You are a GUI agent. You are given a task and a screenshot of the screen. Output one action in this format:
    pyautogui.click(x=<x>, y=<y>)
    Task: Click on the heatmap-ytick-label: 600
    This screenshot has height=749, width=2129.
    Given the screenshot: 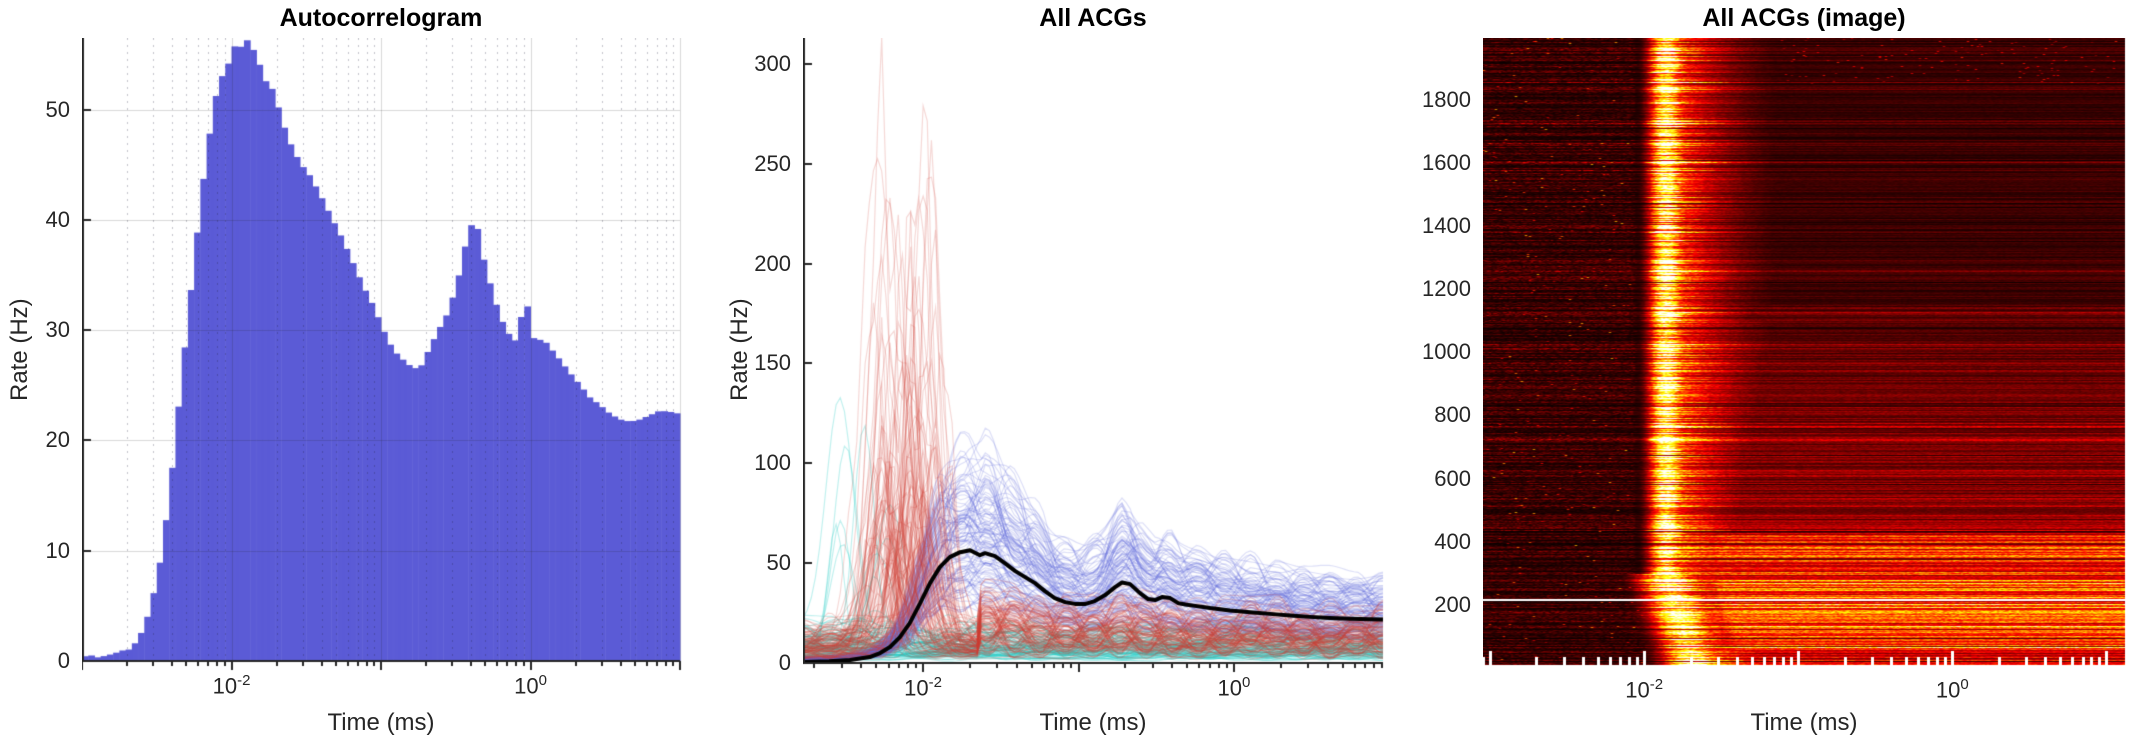 What is the action you would take?
    pyautogui.click(x=1452, y=478)
    